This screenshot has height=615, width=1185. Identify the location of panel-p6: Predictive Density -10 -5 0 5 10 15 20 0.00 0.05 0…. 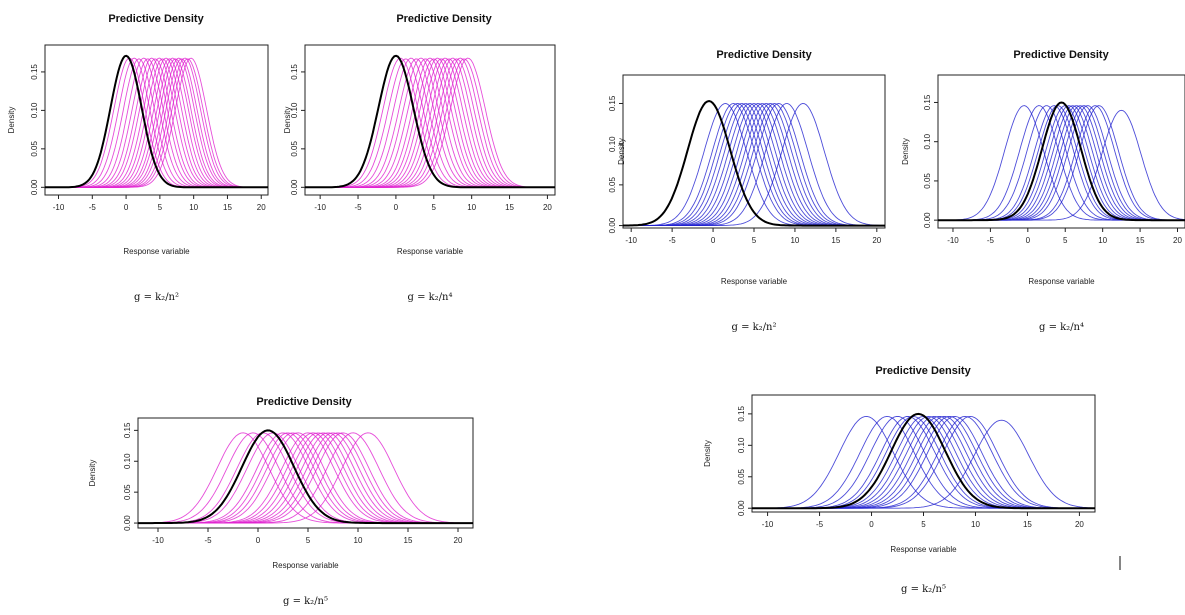
(899, 480).